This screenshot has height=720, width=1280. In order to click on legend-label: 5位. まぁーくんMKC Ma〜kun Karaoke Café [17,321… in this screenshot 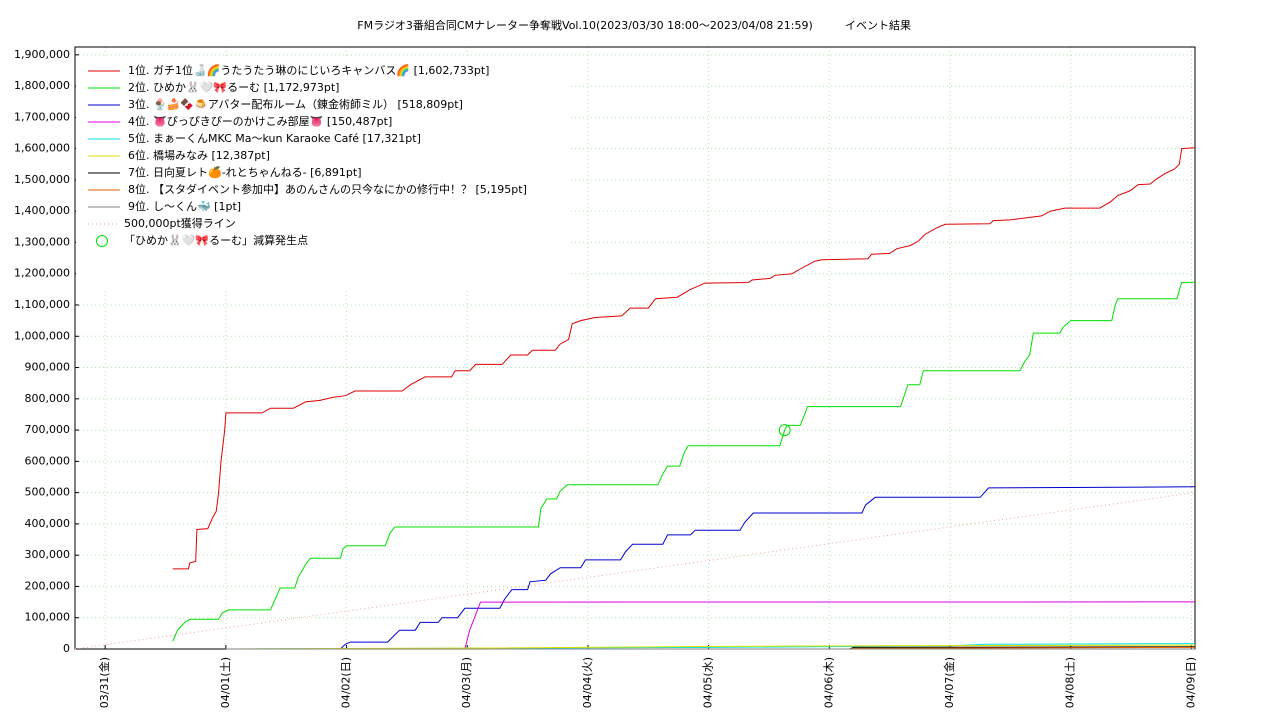, I will do `click(274, 138)`.